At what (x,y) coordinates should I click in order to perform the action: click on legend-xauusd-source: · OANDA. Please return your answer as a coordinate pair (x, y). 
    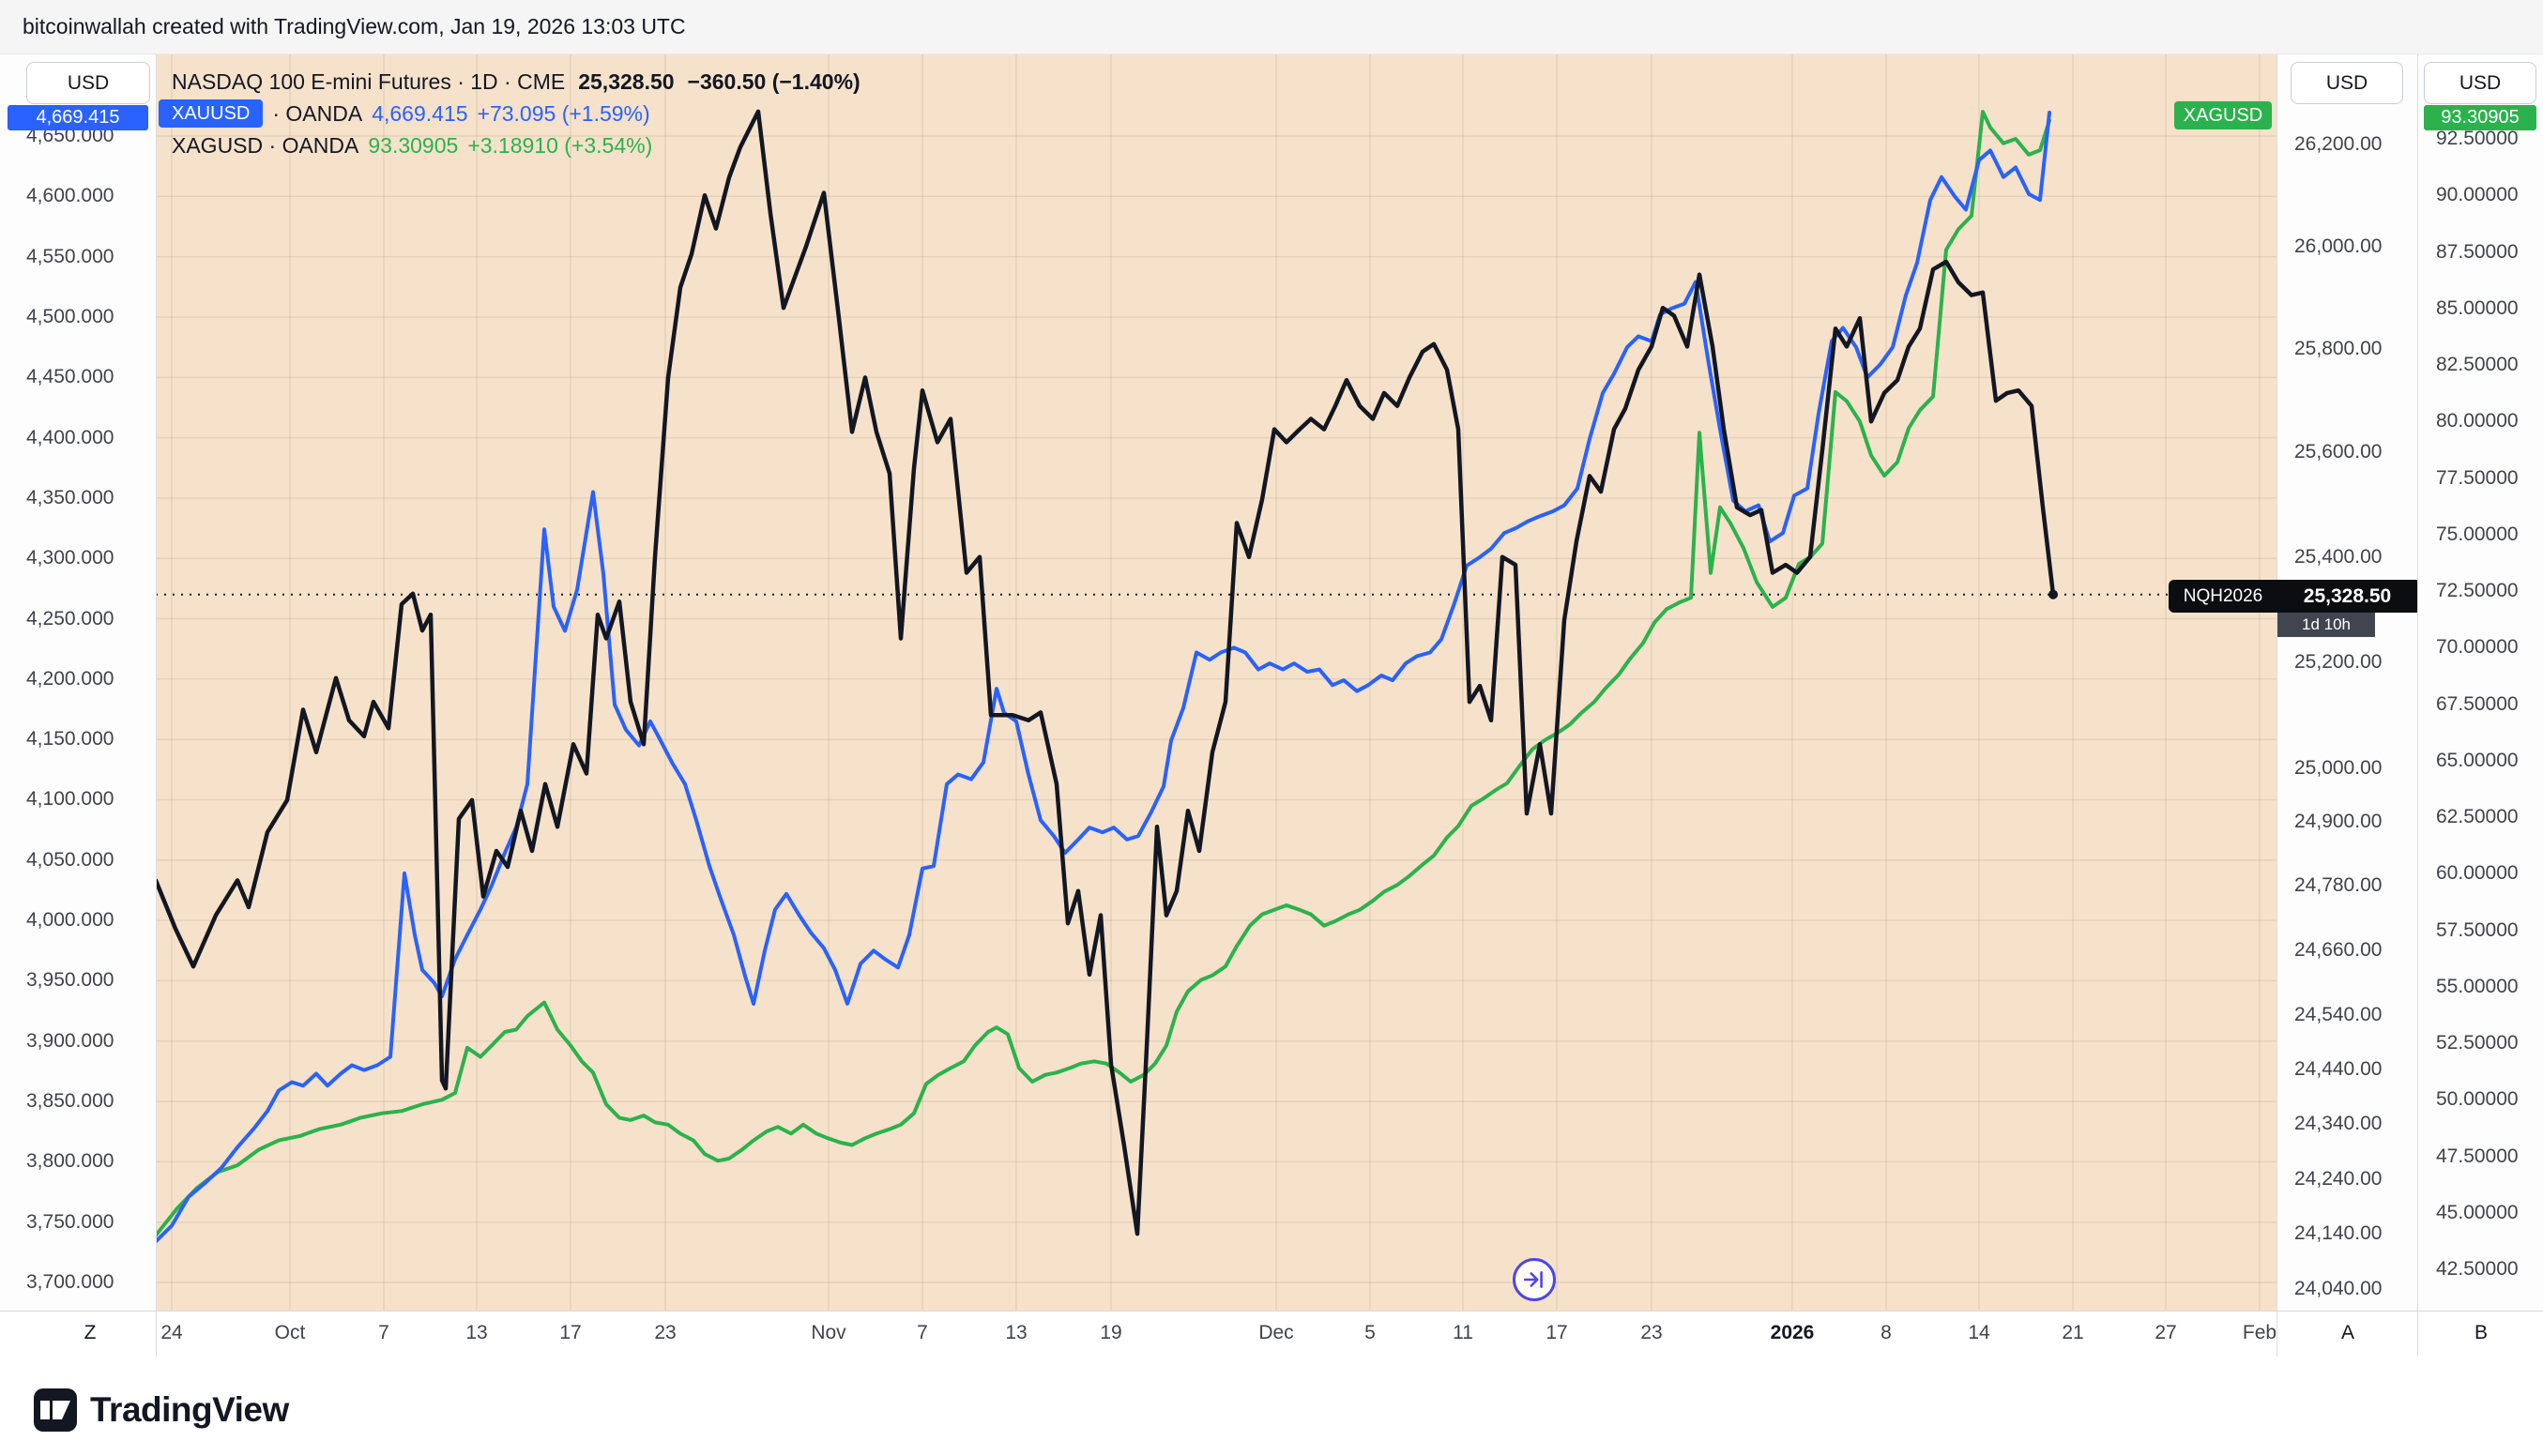
    Looking at the image, I should click on (317, 113).